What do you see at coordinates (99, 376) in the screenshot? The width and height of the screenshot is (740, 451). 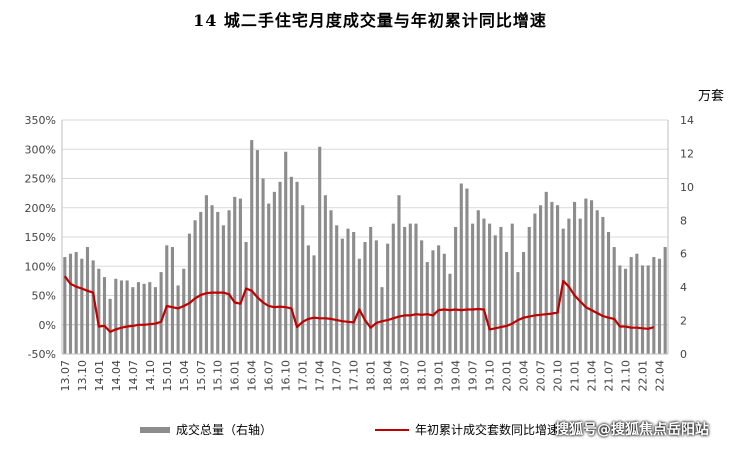 I see `x-tick-label: 14.01` at bounding box center [99, 376].